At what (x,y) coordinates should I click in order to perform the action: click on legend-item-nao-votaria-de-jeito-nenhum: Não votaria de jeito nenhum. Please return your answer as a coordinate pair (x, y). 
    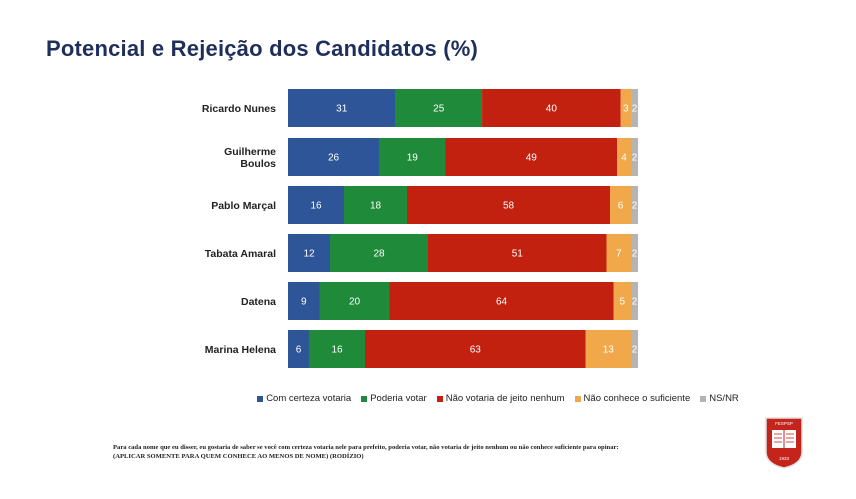
    Looking at the image, I should click on (500, 398).